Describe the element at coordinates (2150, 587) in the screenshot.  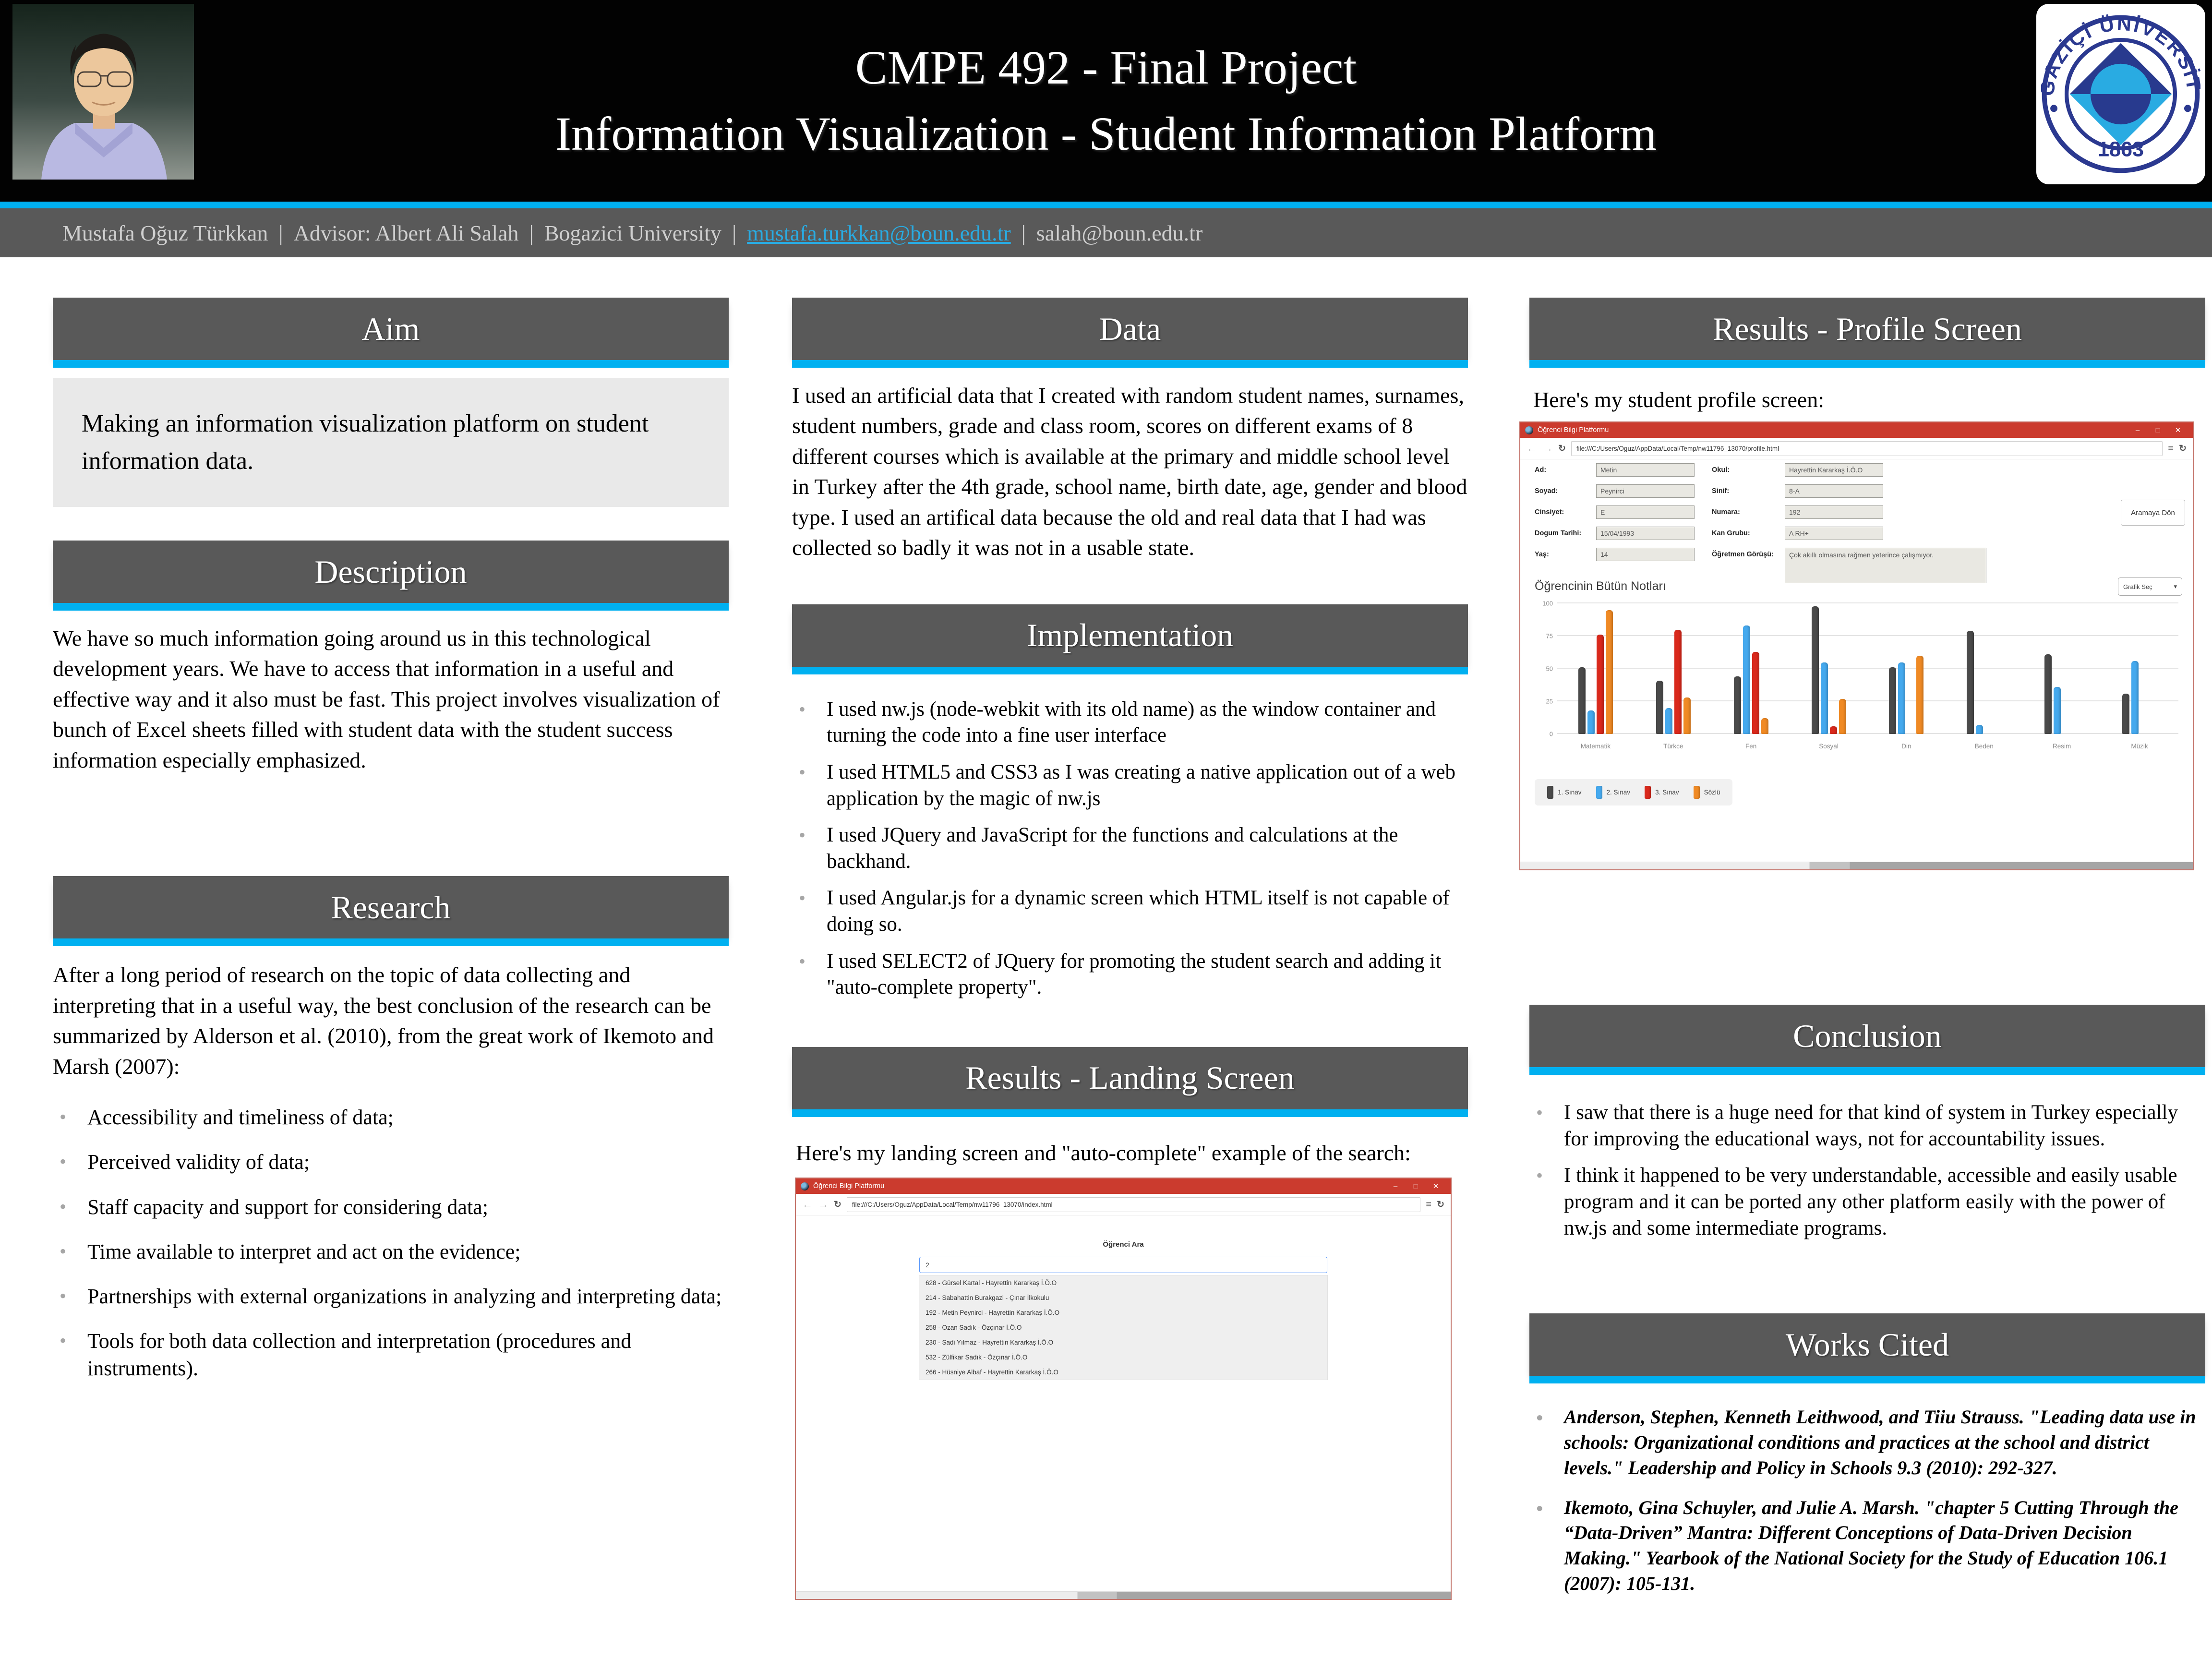
I see `chart-type-select: Grafik Seç ▾` at that location.